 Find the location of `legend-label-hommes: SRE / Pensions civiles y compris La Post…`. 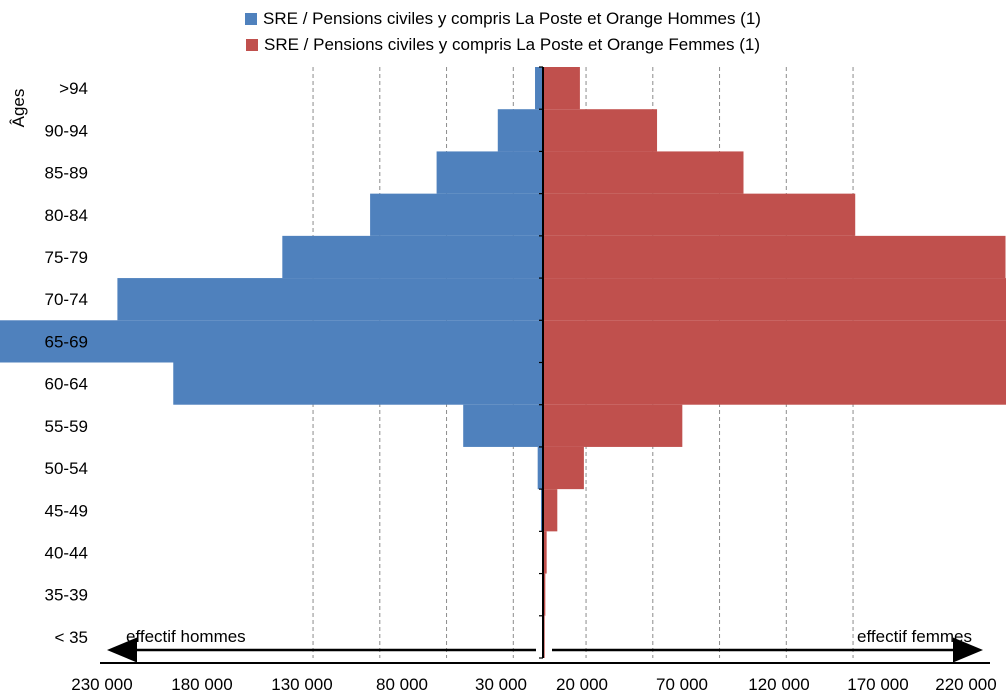

legend-label-hommes: SRE / Pensions civiles y compris La Post… is located at coordinates (512, 18).